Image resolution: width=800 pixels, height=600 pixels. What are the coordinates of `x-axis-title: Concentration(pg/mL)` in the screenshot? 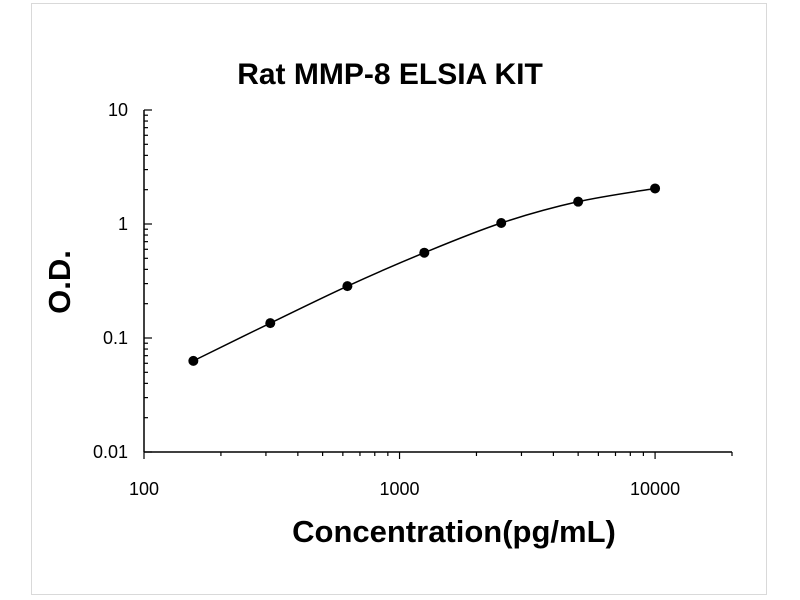 It's located at (454, 531).